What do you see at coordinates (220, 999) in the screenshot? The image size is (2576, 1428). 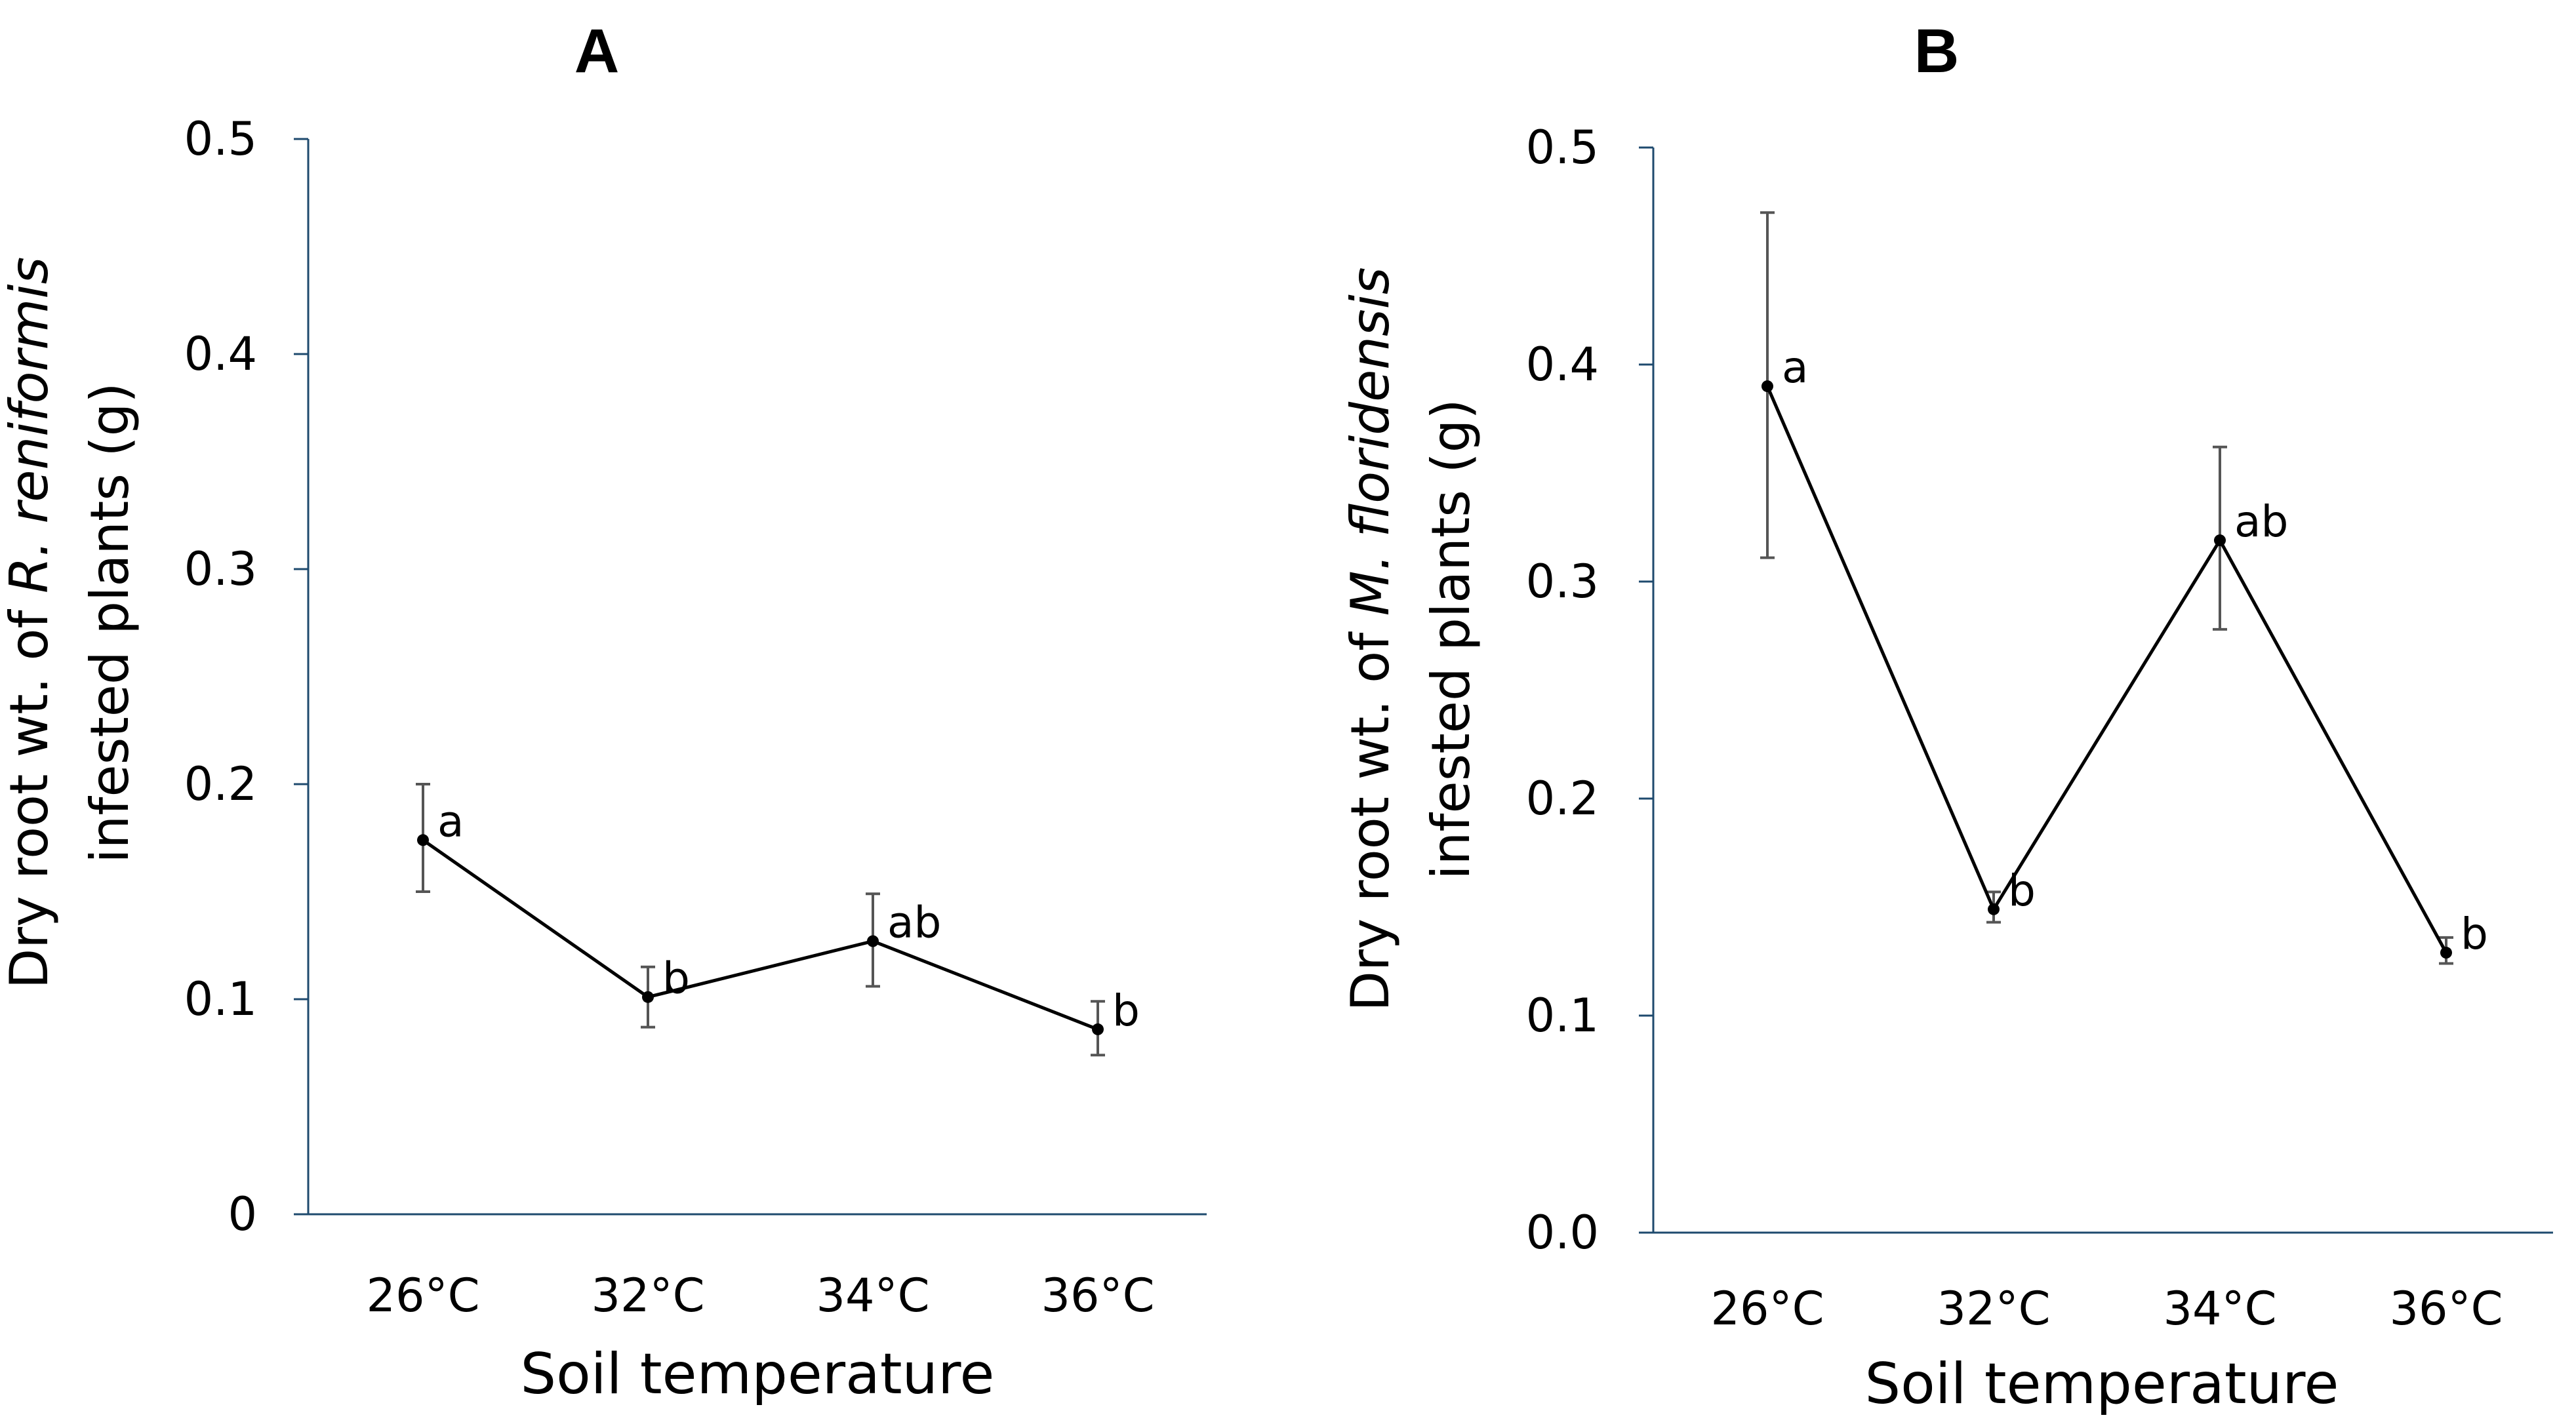 I see `panel-a-y-tick-label: 0.1` at bounding box center [220, 999].